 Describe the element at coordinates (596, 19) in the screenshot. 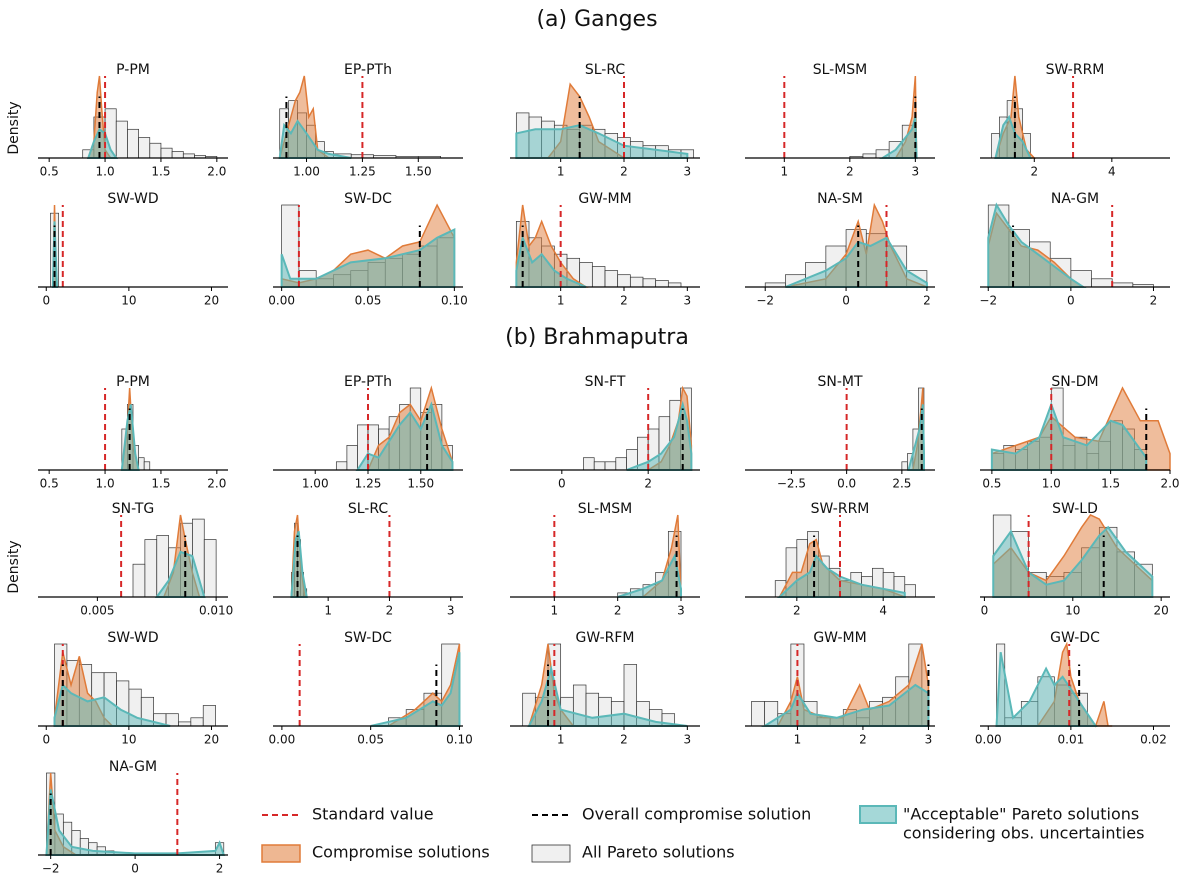

I see `section-title: (a) Ganges` at that location.